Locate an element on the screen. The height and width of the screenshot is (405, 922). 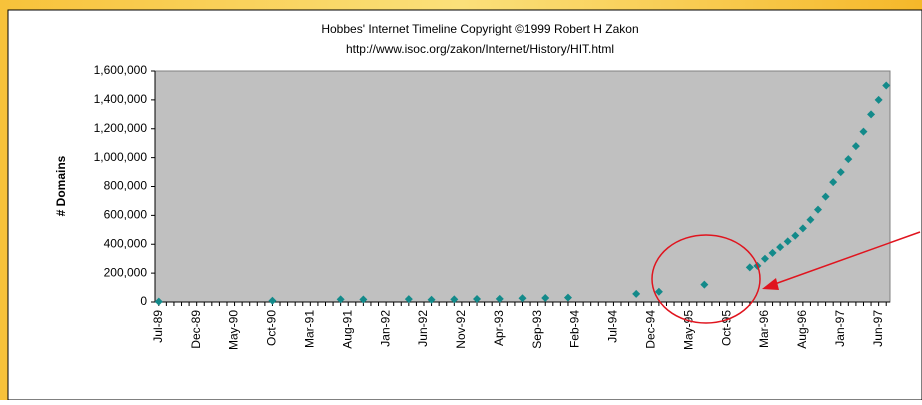
y-tick-label: 1,000,000 is located at coordinates (121, 157).